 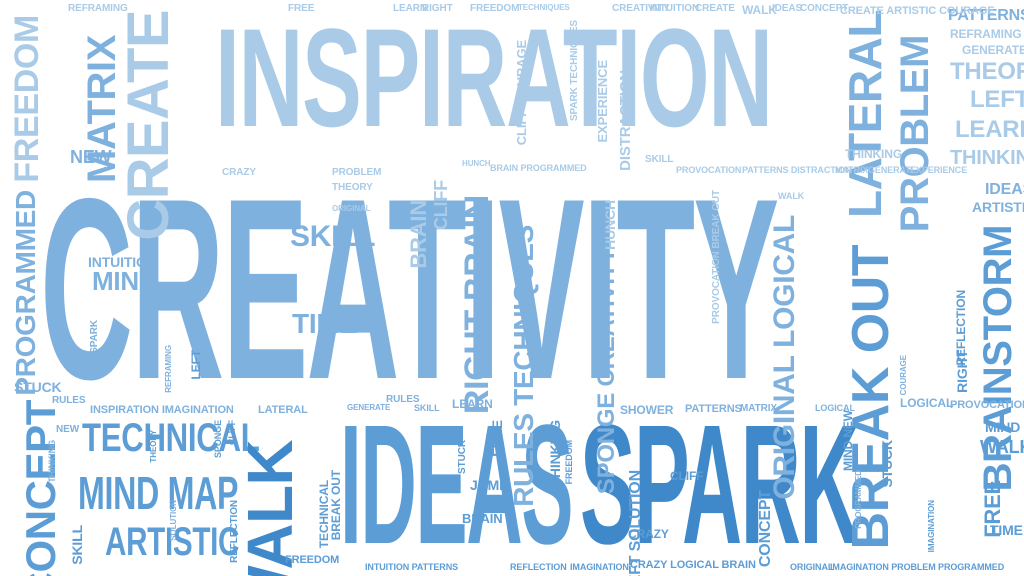 I want to click on word-time-right: TIME, so click(x=1006, y=530).